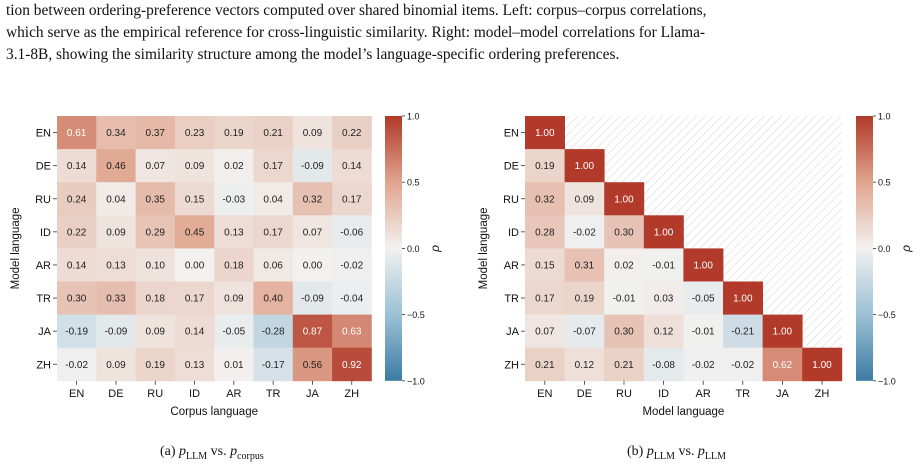 The height and width of the screenshot is (470, 923). What do you see at coordinates (76, 394) in the screenshot?
I see `x-tick-label: EN` at bounding box center [76, 394].